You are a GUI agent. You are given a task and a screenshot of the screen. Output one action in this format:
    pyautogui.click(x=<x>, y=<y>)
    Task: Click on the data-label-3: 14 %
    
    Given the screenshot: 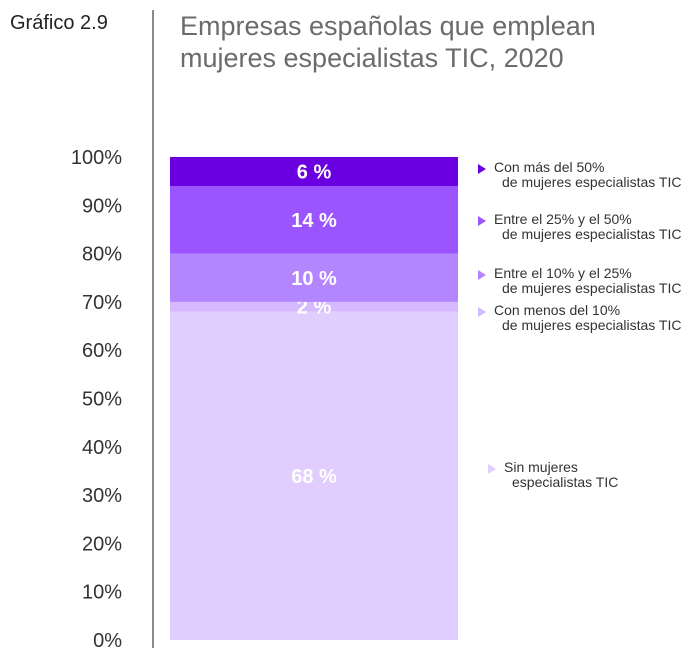 What is the action you would take?
    pyautogui.click(x=314, y=221)
    